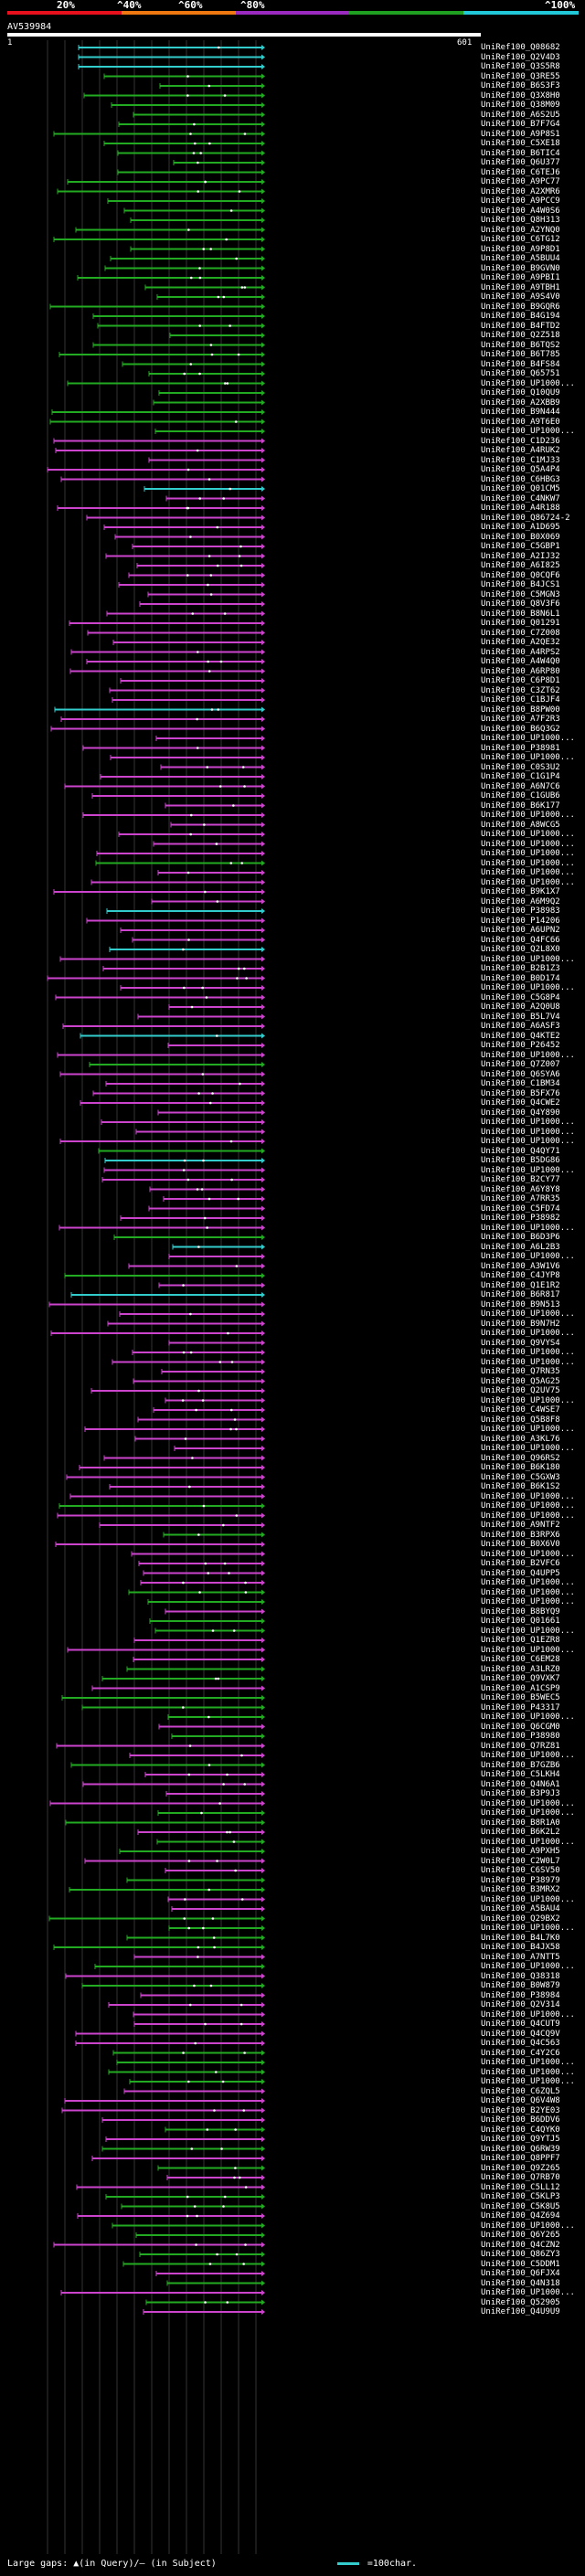 The width and height of the screenshot is (585, 2576). I want to click on hit-label: UniRef100_C5XE18, so click(520, 143).